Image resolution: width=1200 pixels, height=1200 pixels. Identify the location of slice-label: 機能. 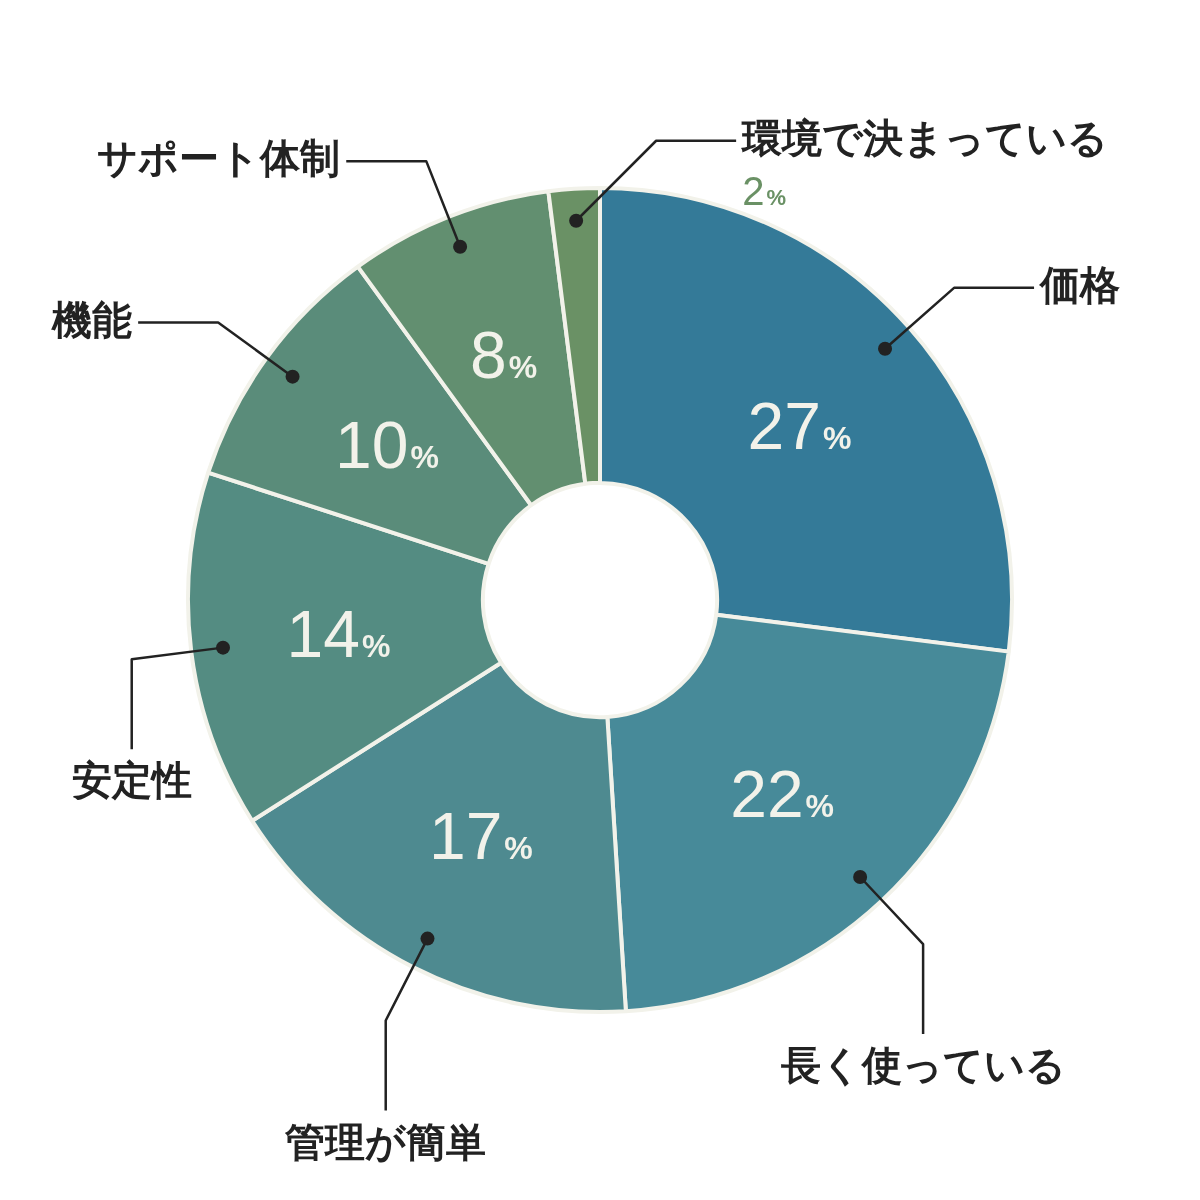
(92, 319).